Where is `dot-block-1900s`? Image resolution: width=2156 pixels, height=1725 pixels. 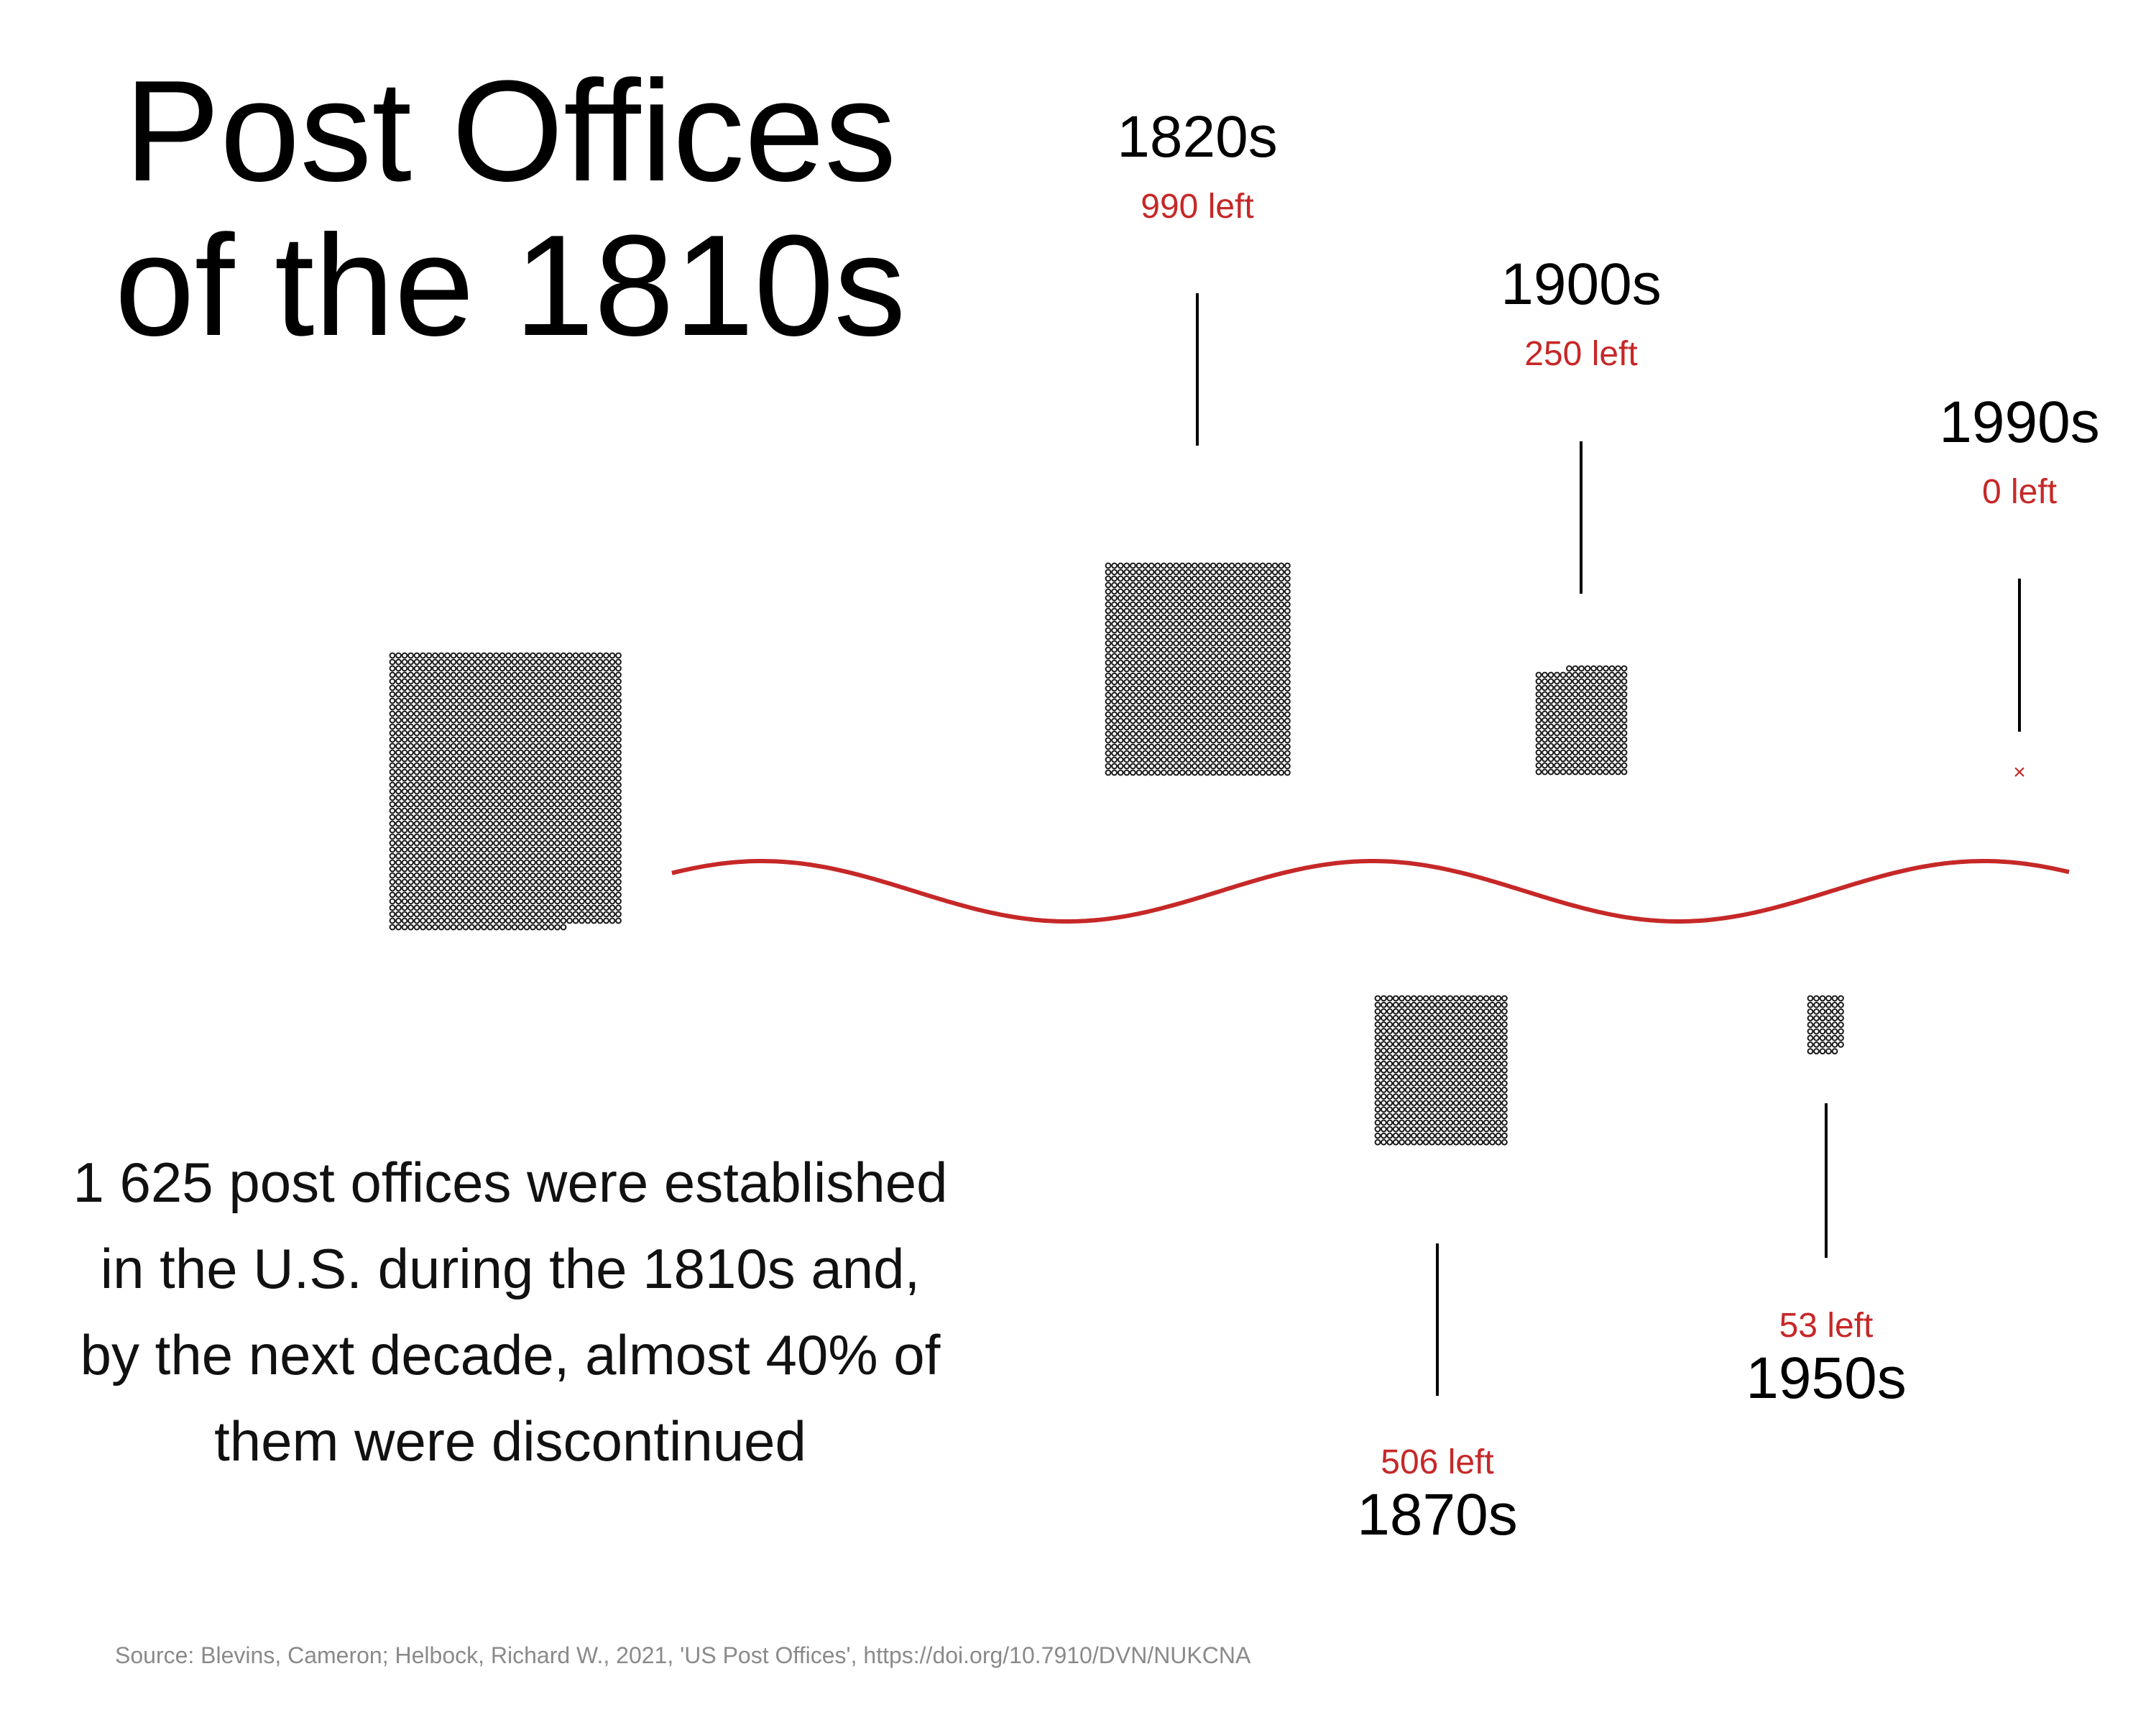 dot-block-1900s is located at coordinates (1581, 720).